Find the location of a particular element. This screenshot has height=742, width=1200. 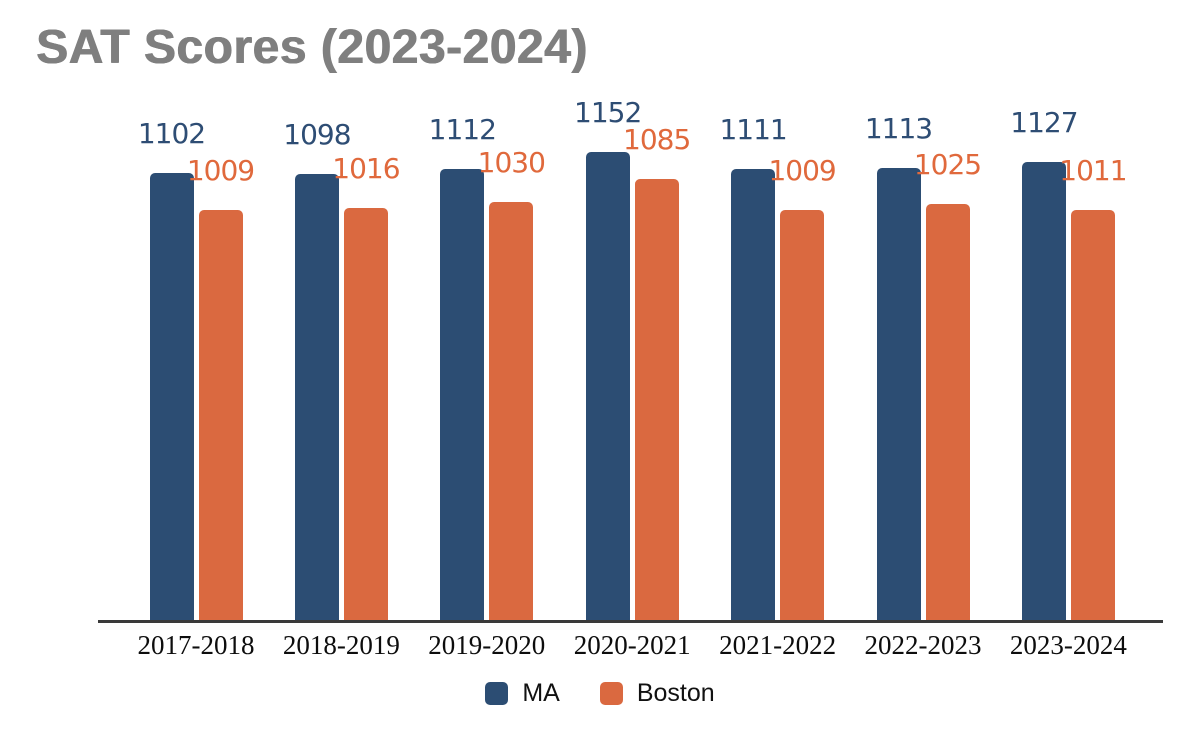

data-label-boston: 1085 is located at coordinates (657, 139).